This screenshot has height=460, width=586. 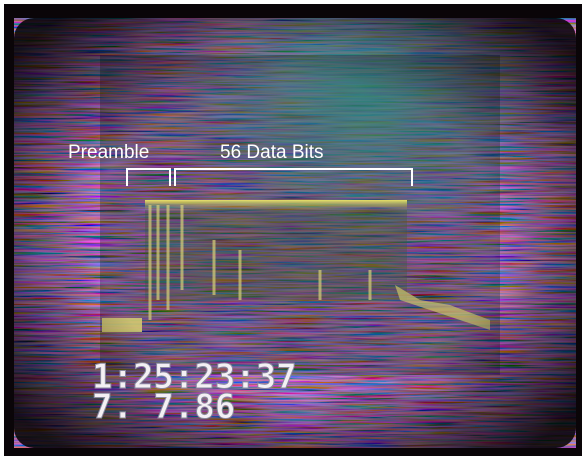 What do you see at coordinates (293, 177) in the screenshot?
I see `data-bits-bracket` at bounding box center [293, 177].